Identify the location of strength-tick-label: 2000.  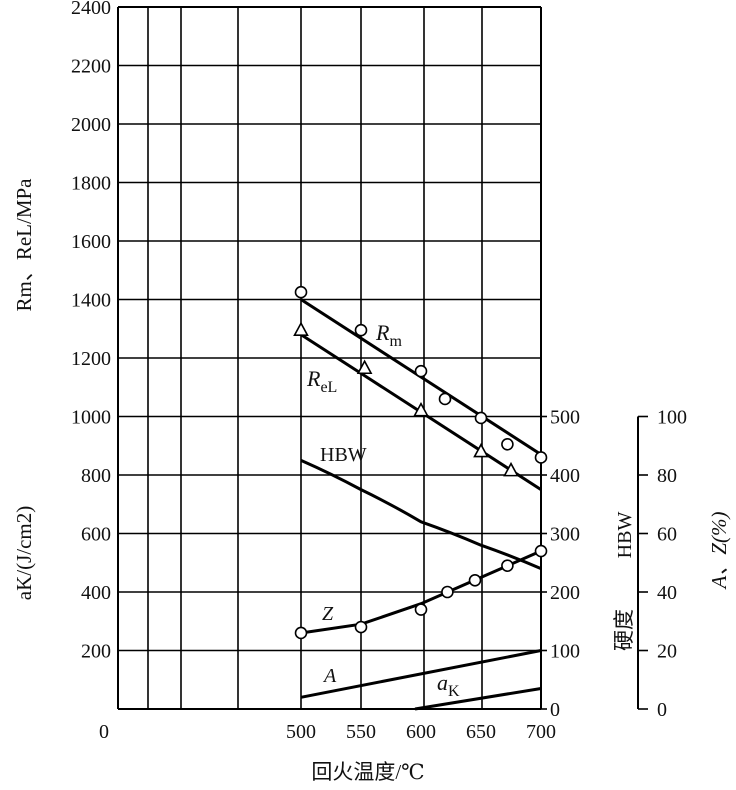
(91, 125).